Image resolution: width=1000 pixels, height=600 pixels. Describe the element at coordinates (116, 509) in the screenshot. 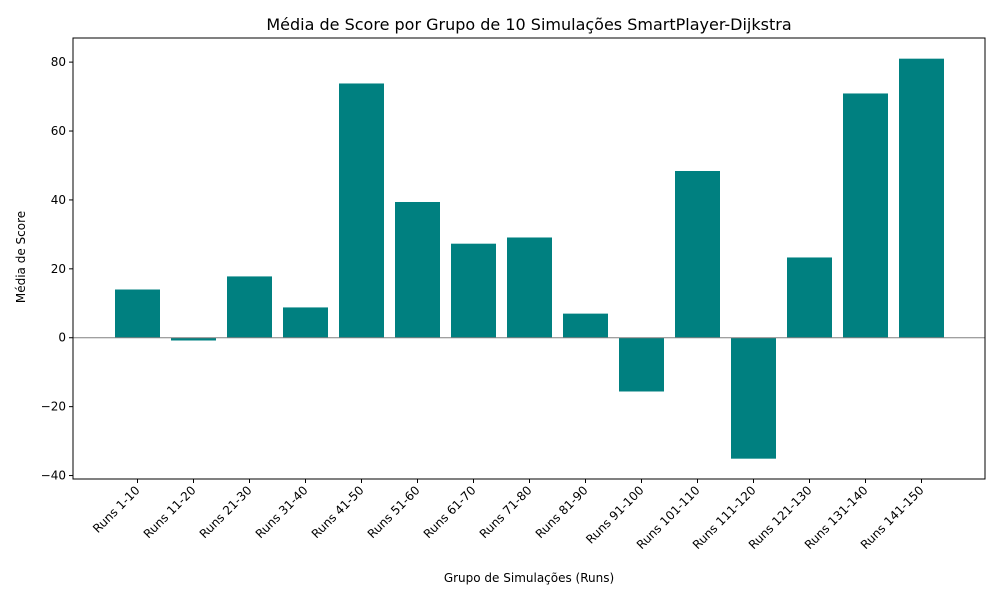

I see `x-tick-label: Runs 1-10` at that location.